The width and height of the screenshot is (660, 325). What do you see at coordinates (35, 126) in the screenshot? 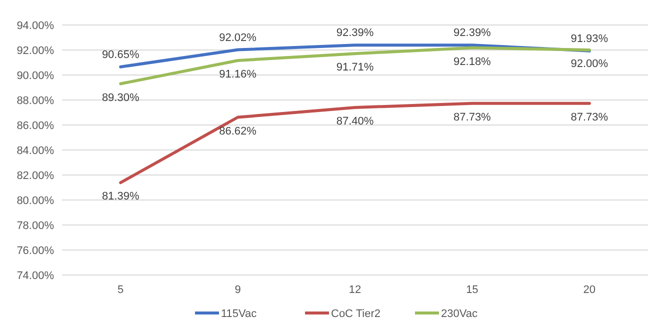
I see `y-tick-label: 86.00%` at bounding box center [35, 126].